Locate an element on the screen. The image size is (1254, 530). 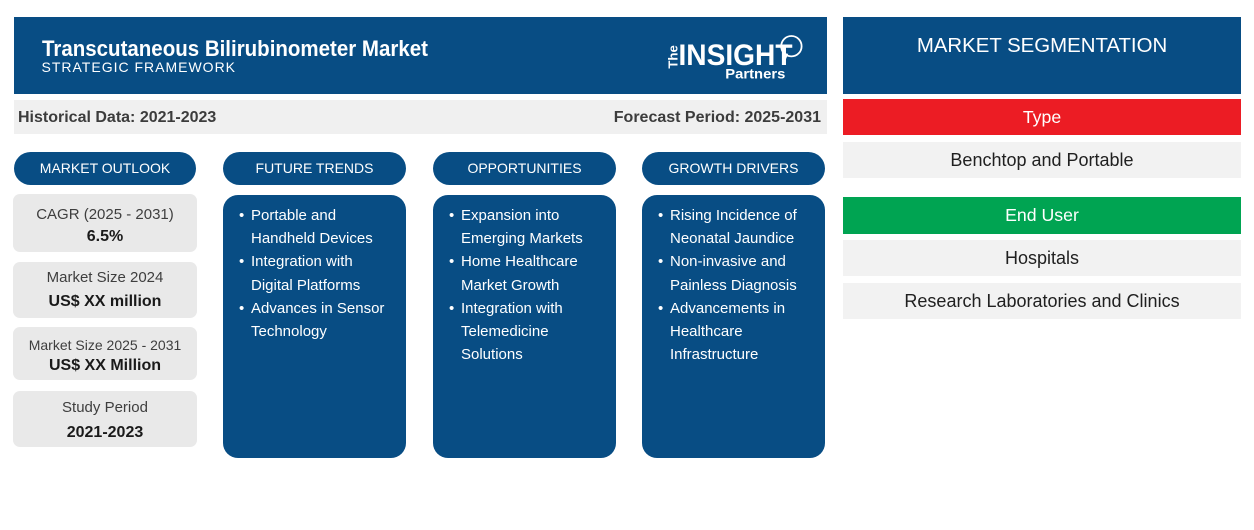
svg-text: INSIGHT is located at coordinates (736, 55).